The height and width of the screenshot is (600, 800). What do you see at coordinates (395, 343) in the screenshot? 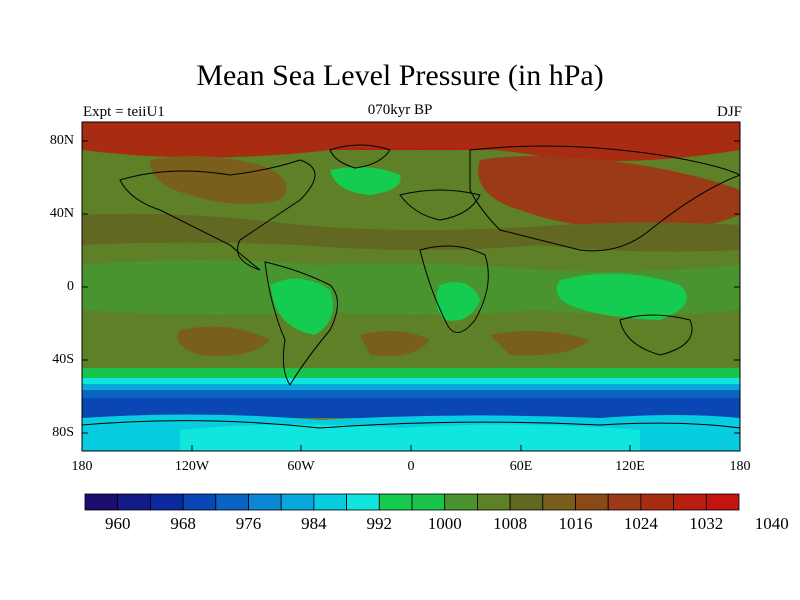
I see `south-atlantic-high` at bounding box center [395, 343].